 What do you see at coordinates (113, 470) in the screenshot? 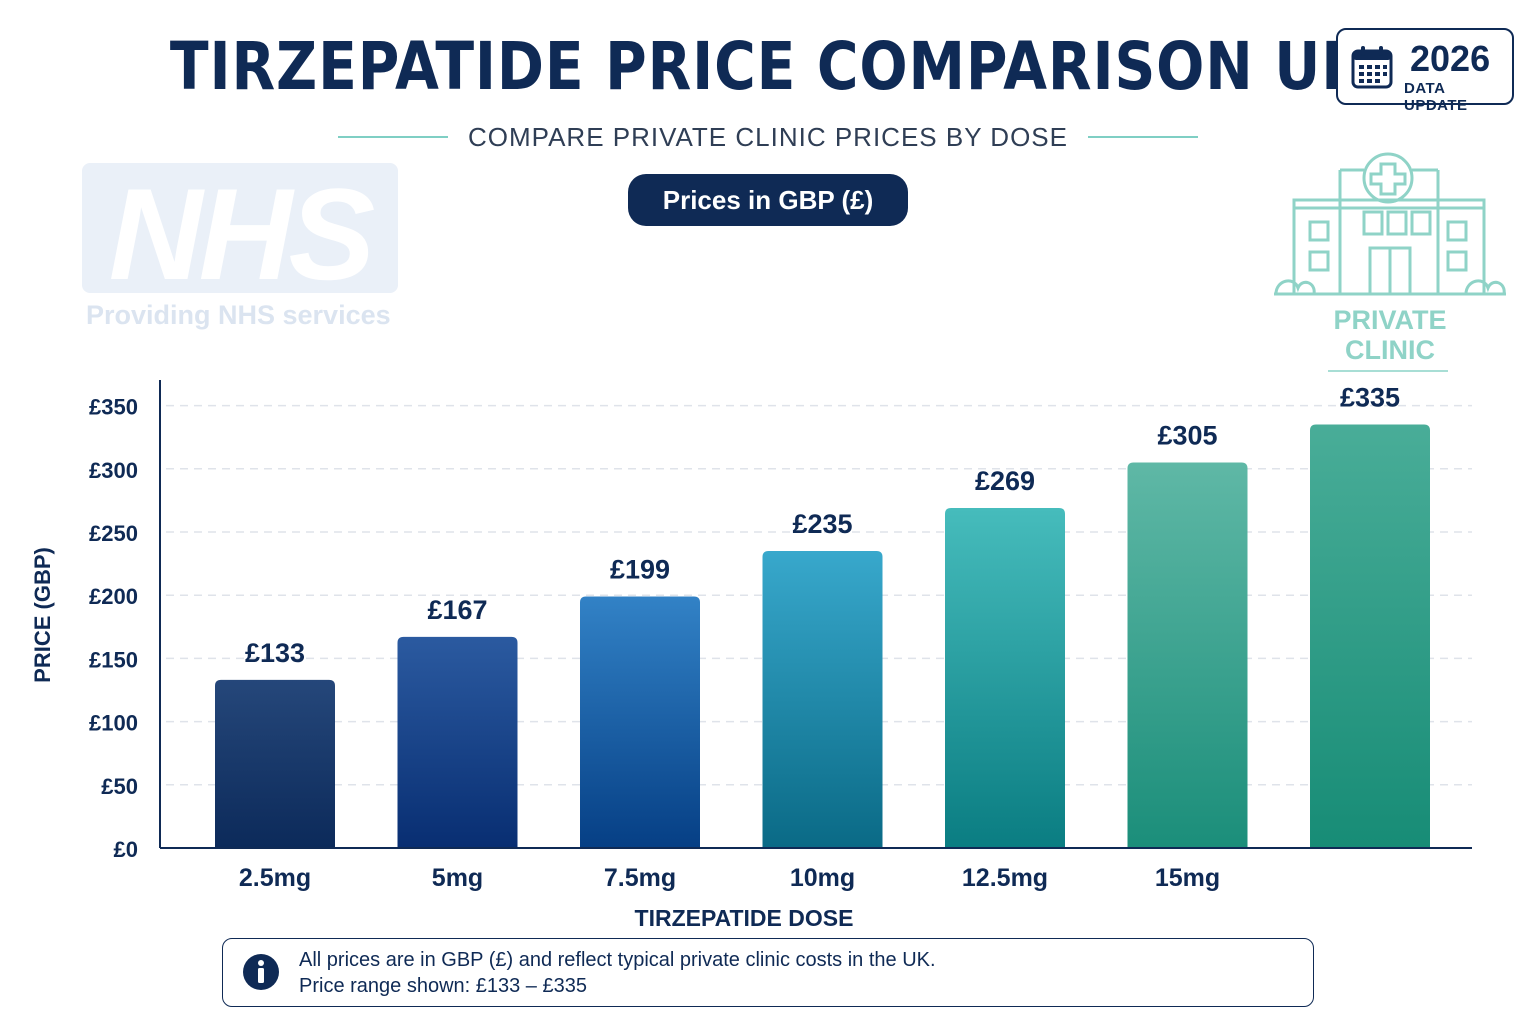
I see `y-tick-label: £300` at bounding box center [113, 470].